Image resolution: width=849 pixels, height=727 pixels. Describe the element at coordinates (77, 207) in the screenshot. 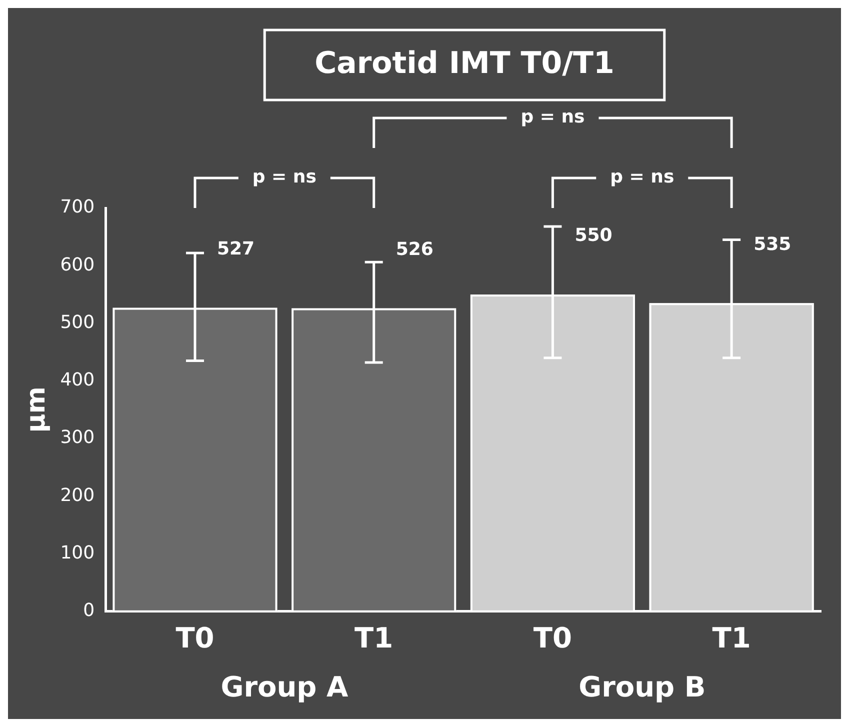

I see `y-tick-label: 700` at that location.